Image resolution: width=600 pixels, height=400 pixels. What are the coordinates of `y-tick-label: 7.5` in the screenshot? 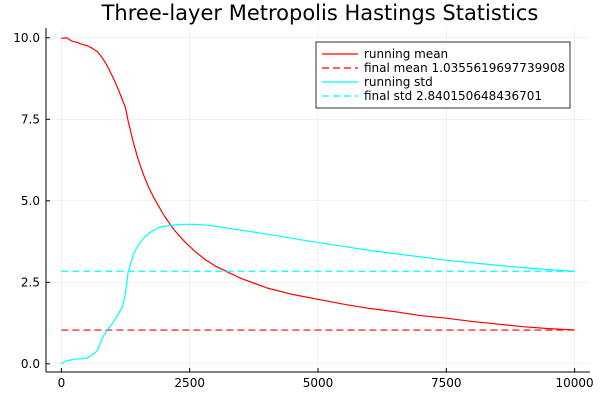 It's located at (30, 119).